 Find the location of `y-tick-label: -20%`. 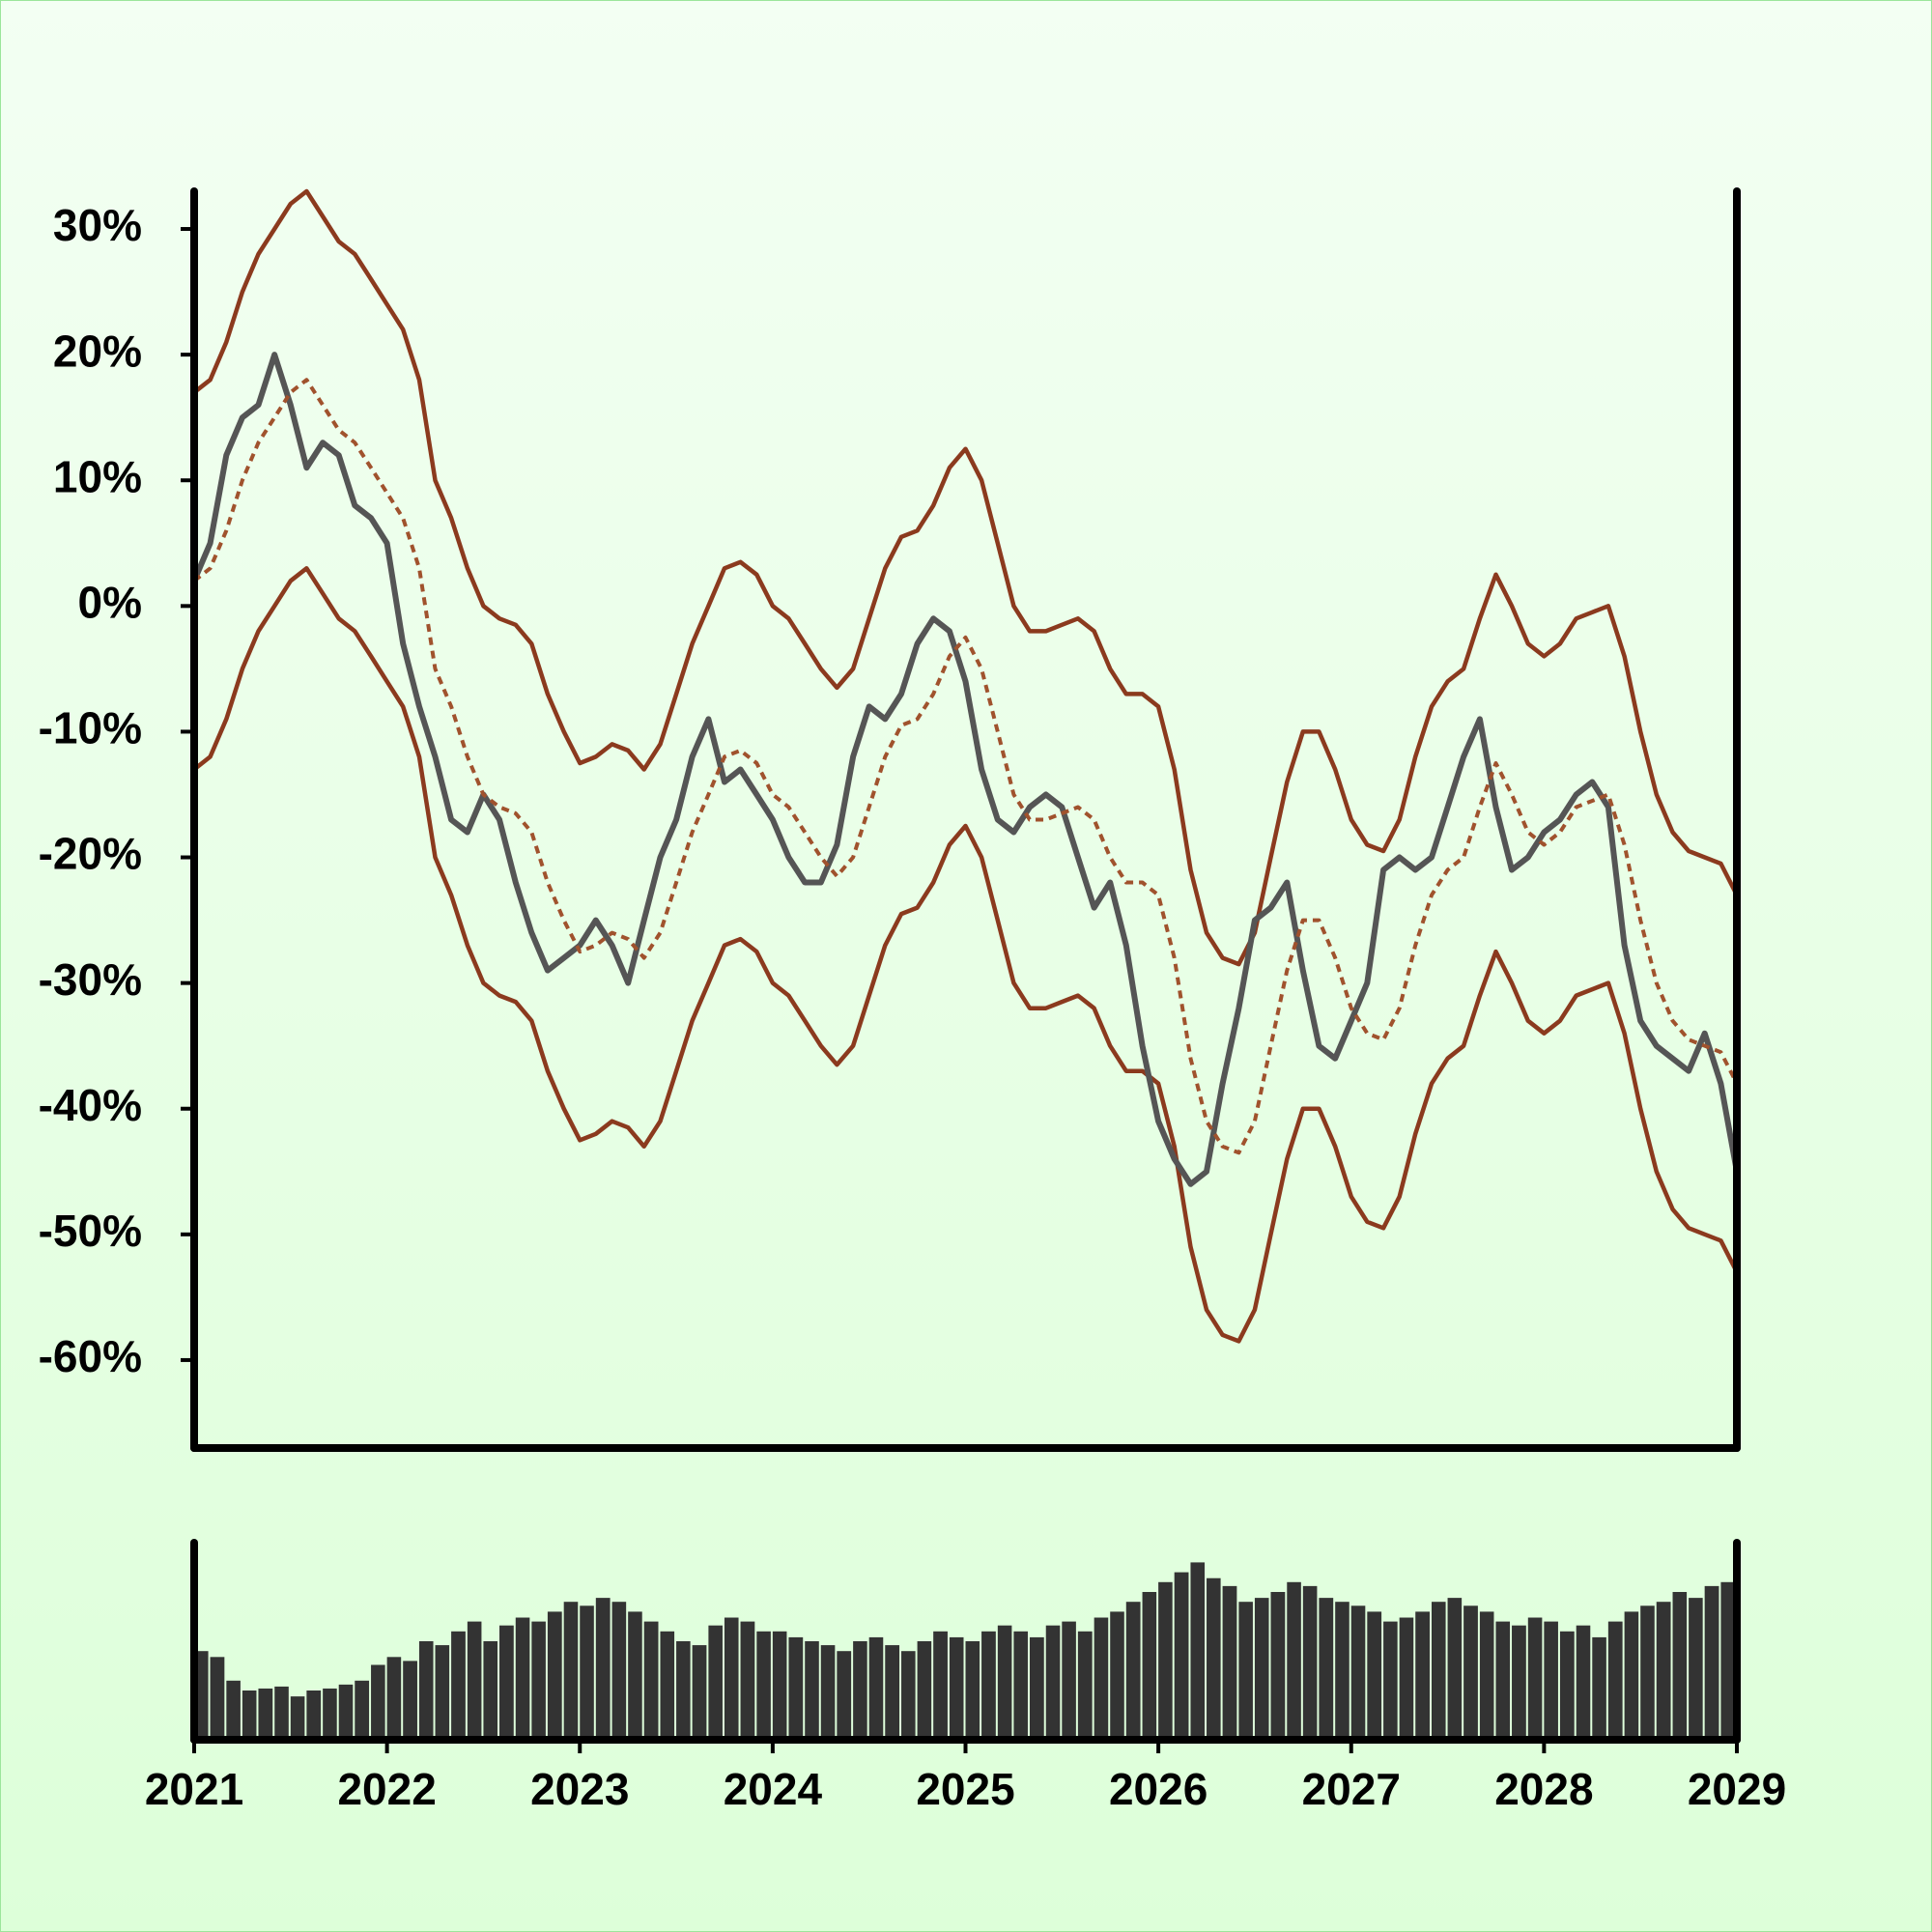

y-tick-label: -20% is located at coordinates (90, 854).